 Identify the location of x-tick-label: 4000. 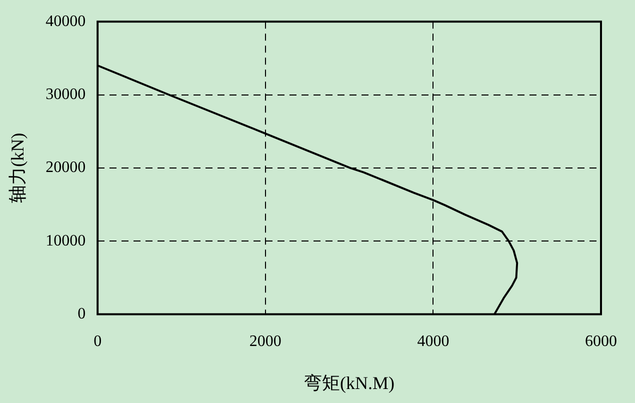
(433, 341).